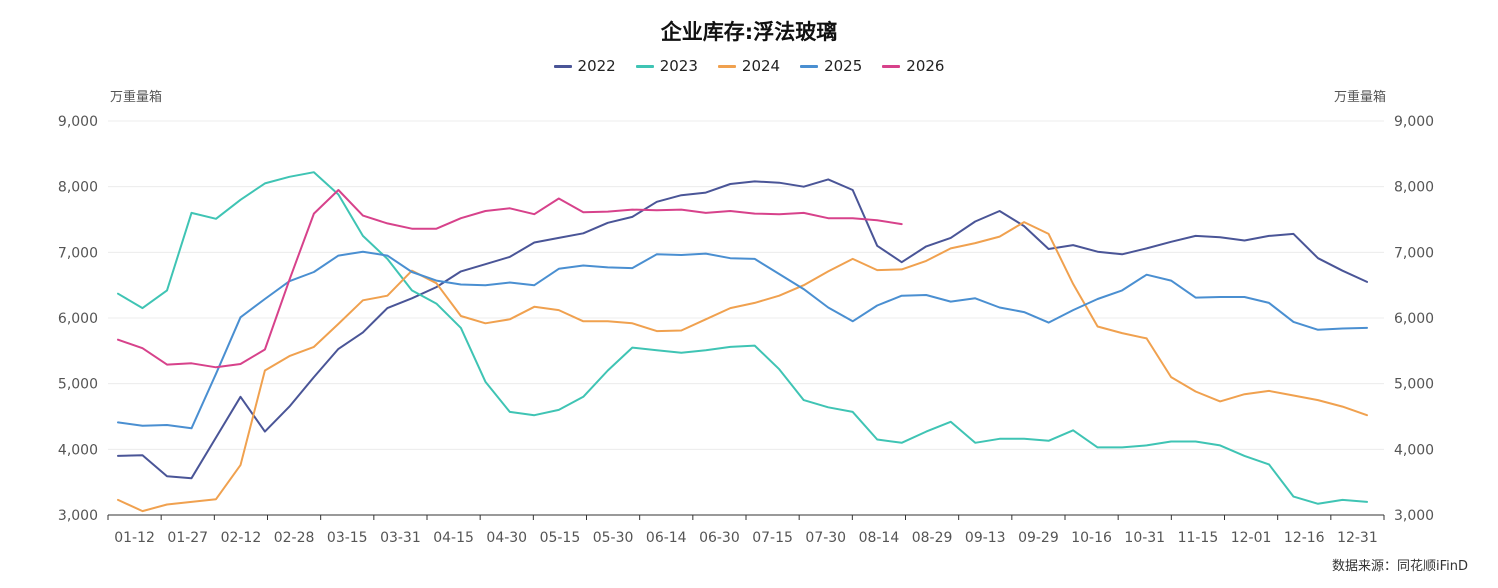 Image resolution: width=1498 pixels, height=588 pixels. What do you see at coordinates (78, 188) in the screenshot?
I see `y-tick-label-left: 8,000` at bounding box center [78, 188].